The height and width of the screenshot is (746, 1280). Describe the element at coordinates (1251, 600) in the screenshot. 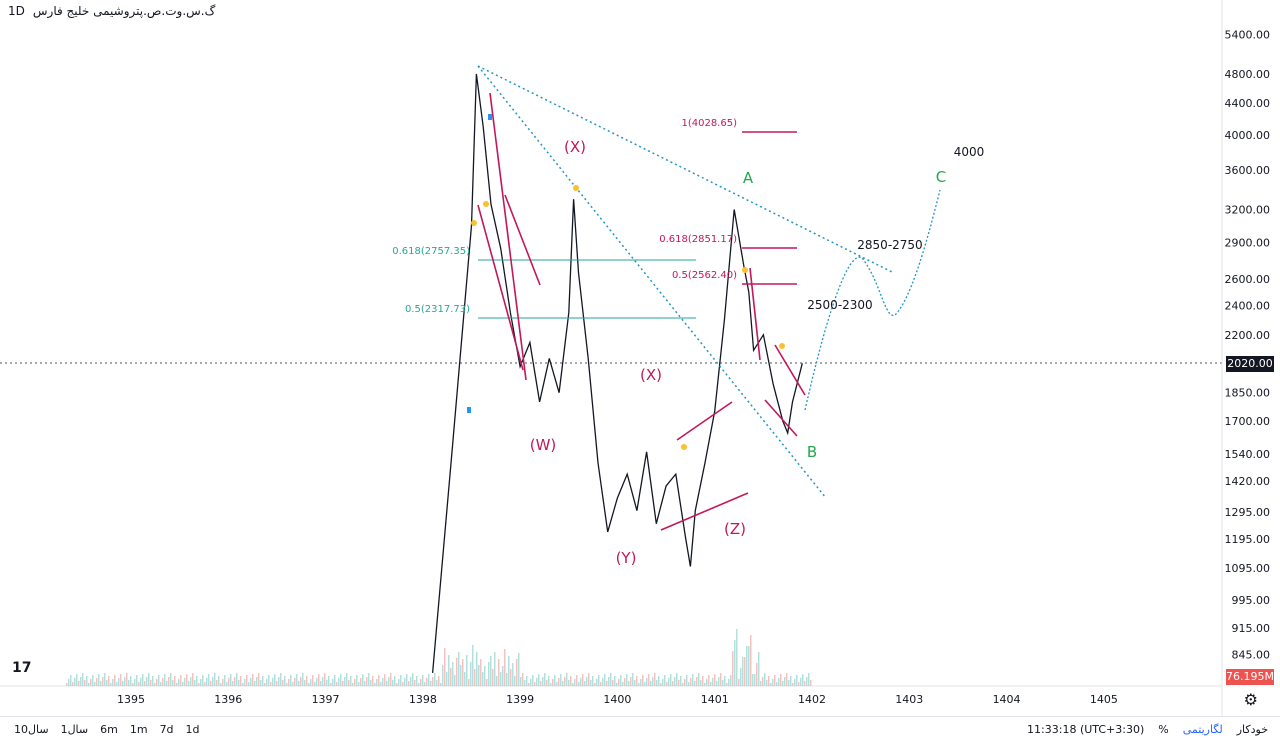

I see `price-tick-label: 995.00` at that location.